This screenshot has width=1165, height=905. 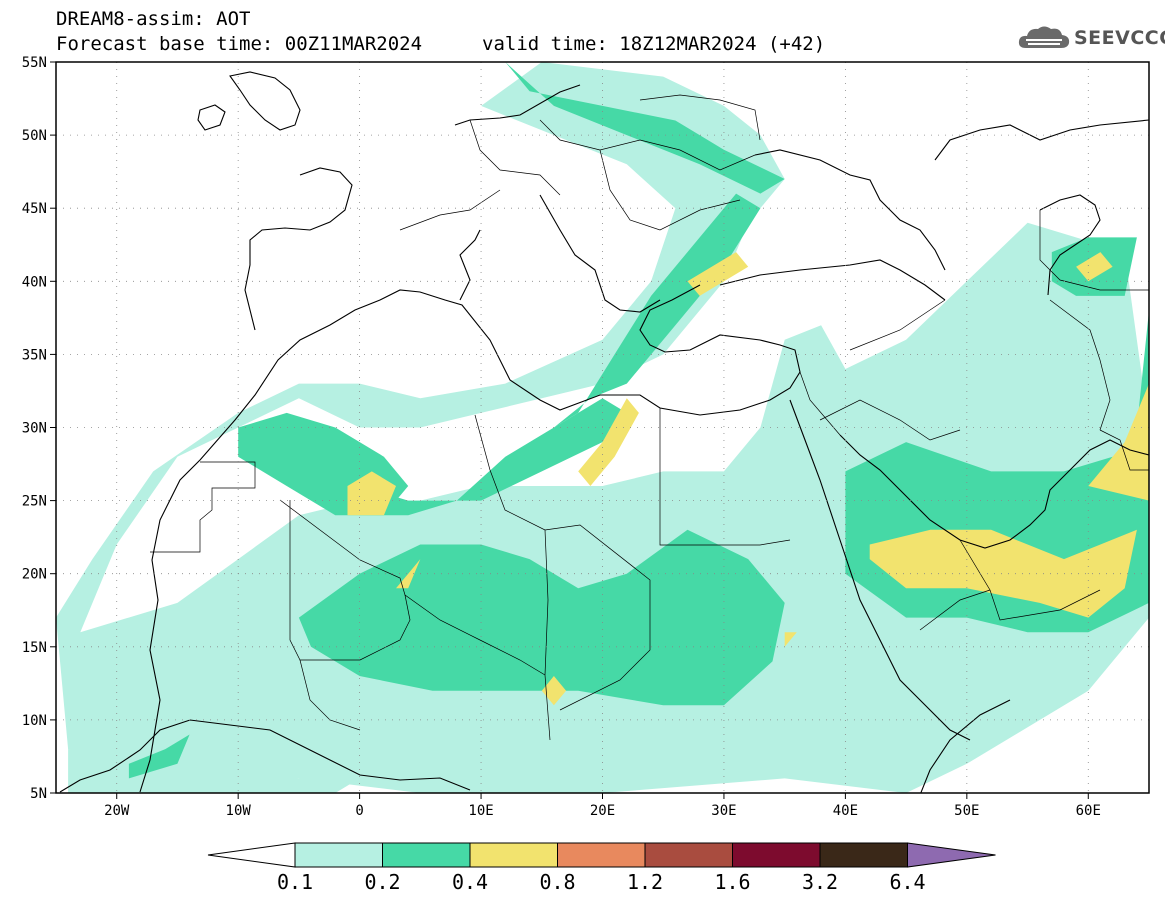 I want to click on y-tick-label: 55N, so click(x=34, y=63).